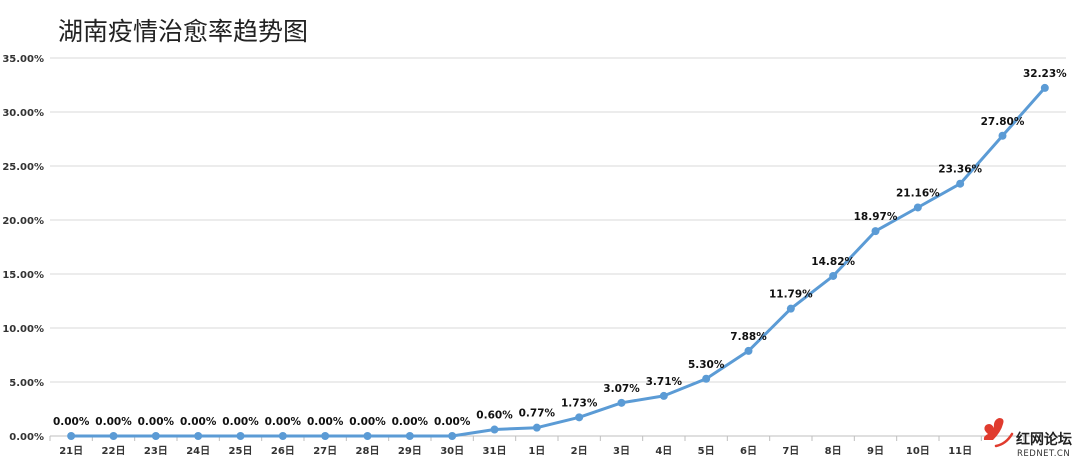 Image resolution: width=1080 pixels, height=468 pixels. Describe the element at coordinates (1044, 439) in the screenshot. I see `watermark-text: 红网论坛` at that location.